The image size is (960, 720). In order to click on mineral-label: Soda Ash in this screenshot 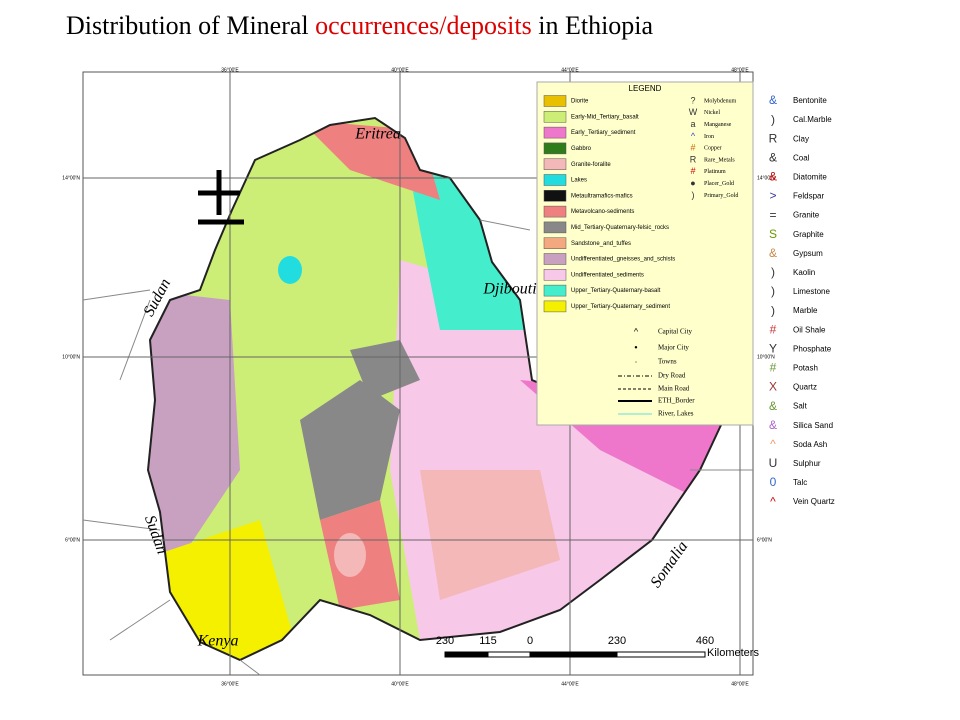, I will do `click(810, 444)`.